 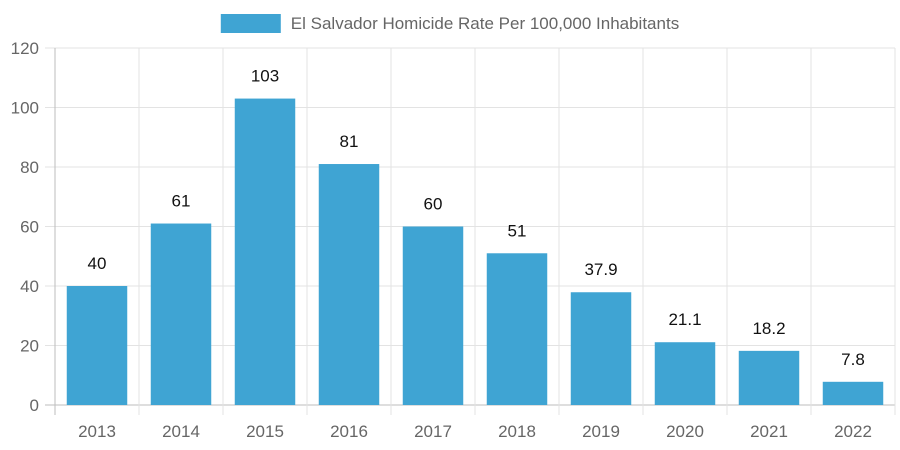 What do you see at coordinates (29, 286) in the screenshot?
I see `y-tick-label: 40` at bounding box center [29, 286].